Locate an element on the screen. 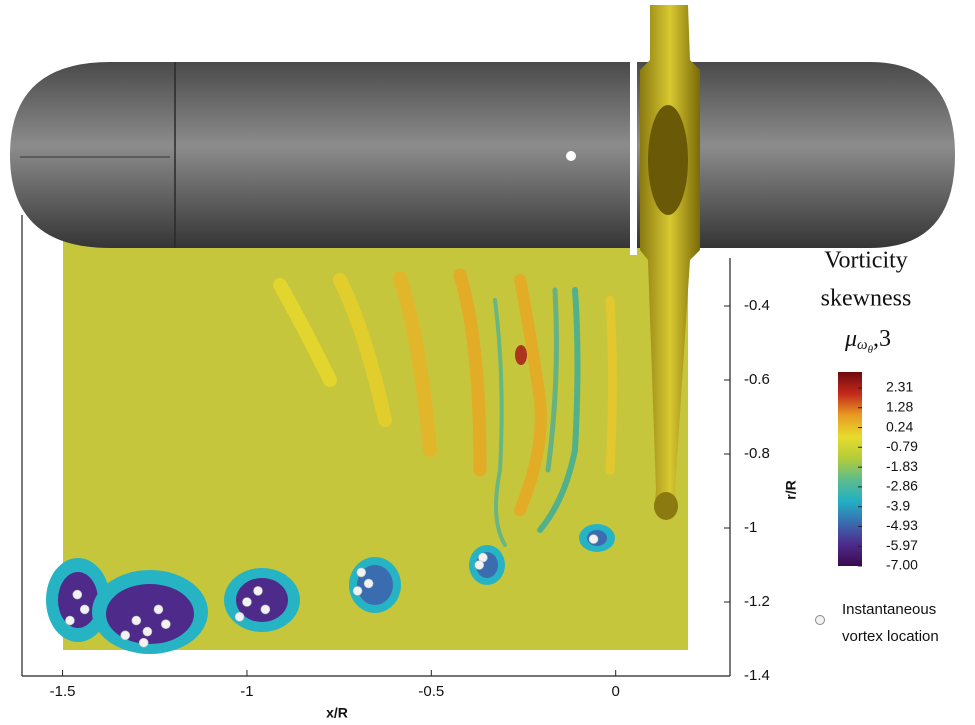 This screenshot has height=725, width=975. colorbar-tick-label: -1.83 is located at coordinates (902, 466).